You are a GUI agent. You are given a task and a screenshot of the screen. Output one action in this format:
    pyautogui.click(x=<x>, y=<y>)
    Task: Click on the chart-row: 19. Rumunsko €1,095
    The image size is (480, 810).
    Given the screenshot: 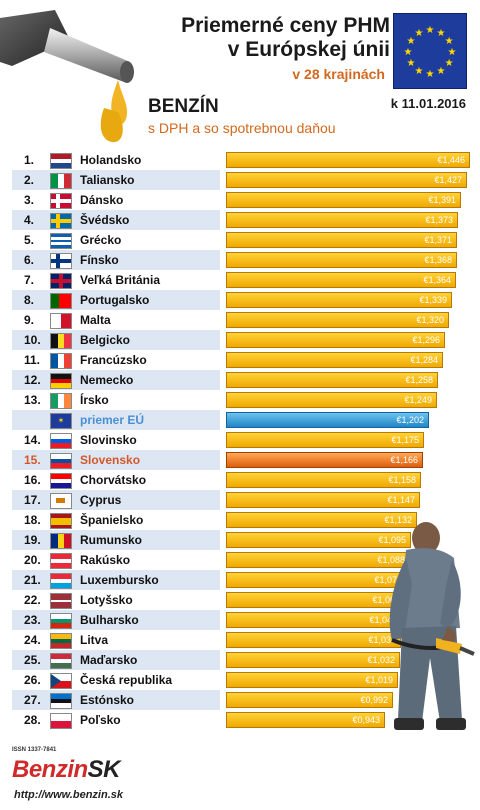 What is the action you would take?
    pyautogui.click(x=246, y=540)
    